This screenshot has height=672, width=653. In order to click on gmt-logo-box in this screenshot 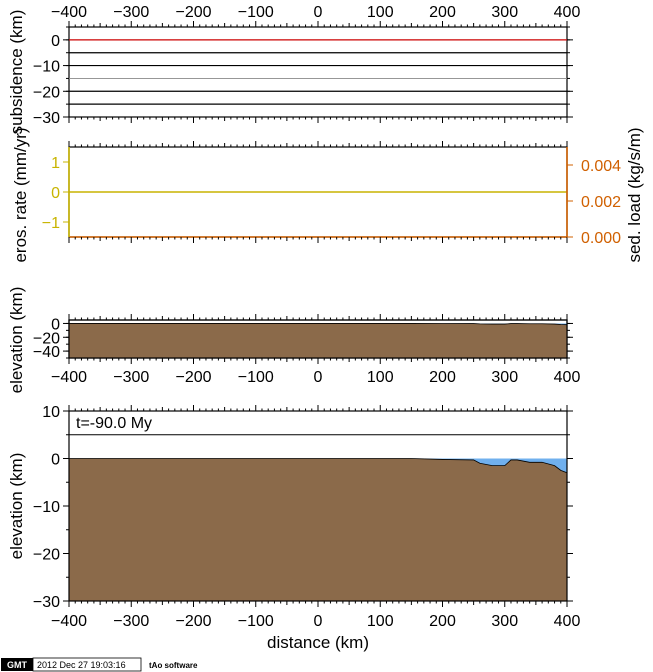, I will do `click(17, 664)`.